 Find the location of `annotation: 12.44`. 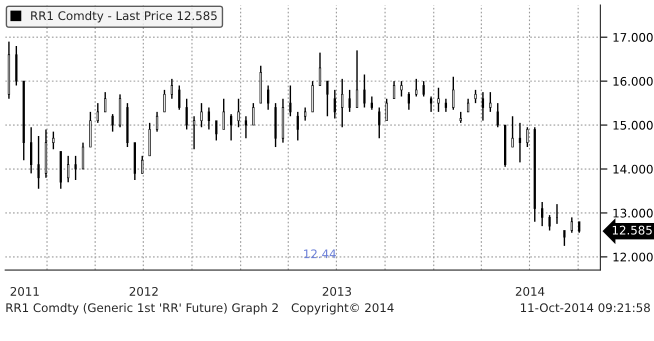

annotation: 12.44 is located at coordinates (320, 253).